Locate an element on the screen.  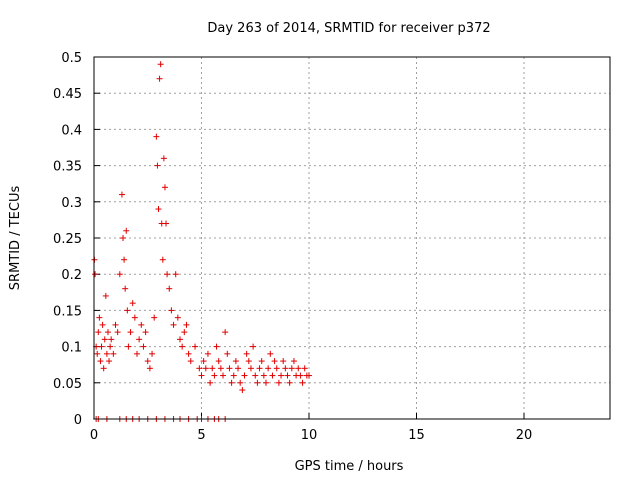
y-tick-label: 0.5 is located at coordinates (71, 58).